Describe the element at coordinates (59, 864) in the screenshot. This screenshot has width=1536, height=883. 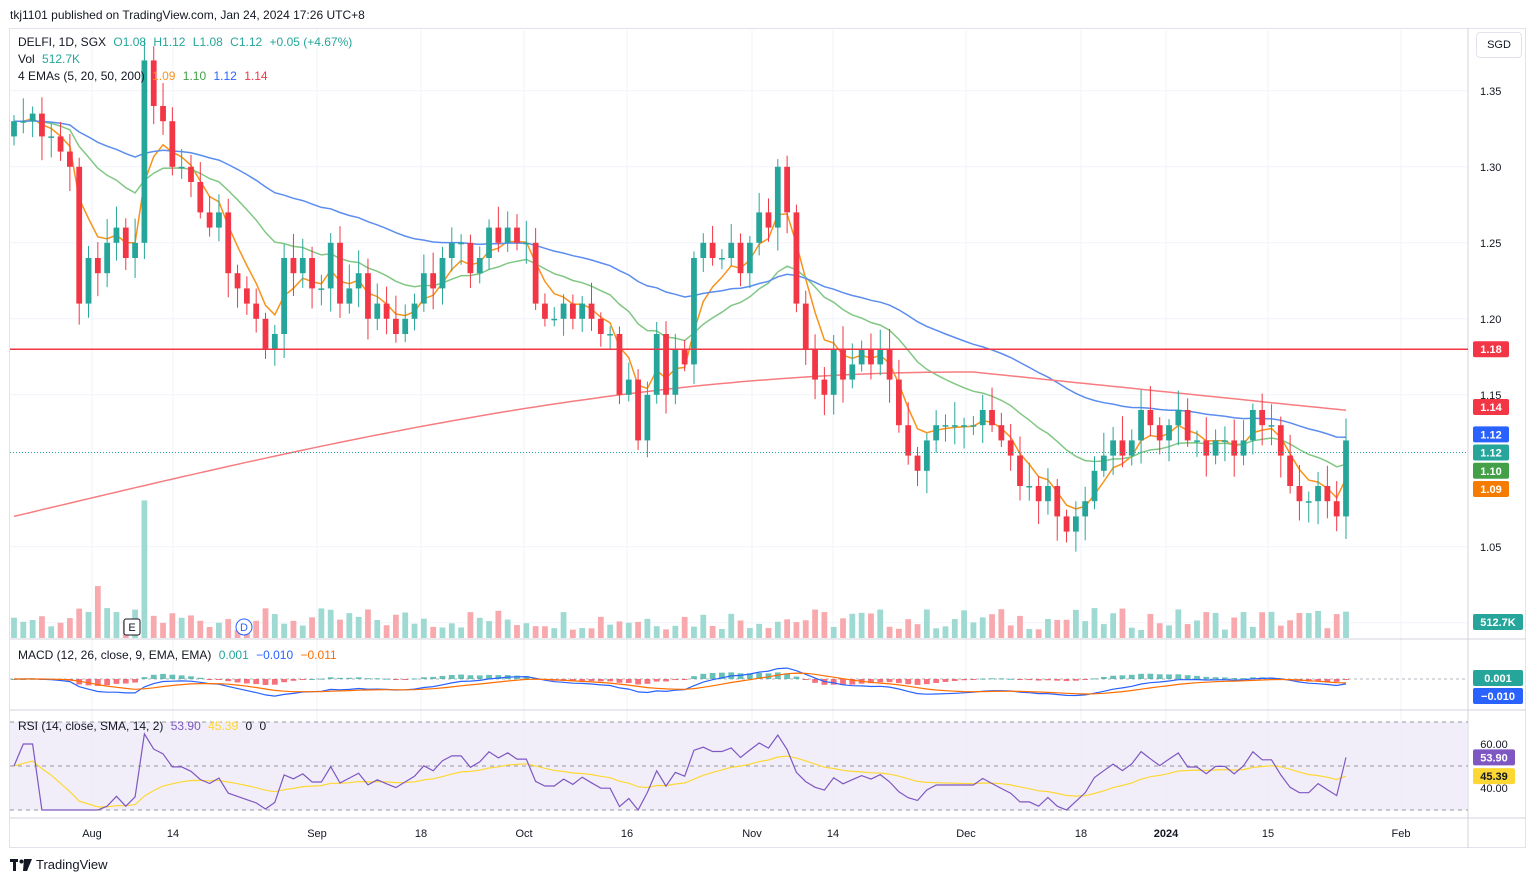
I see `tradingview-logo: TradingView` at that location.